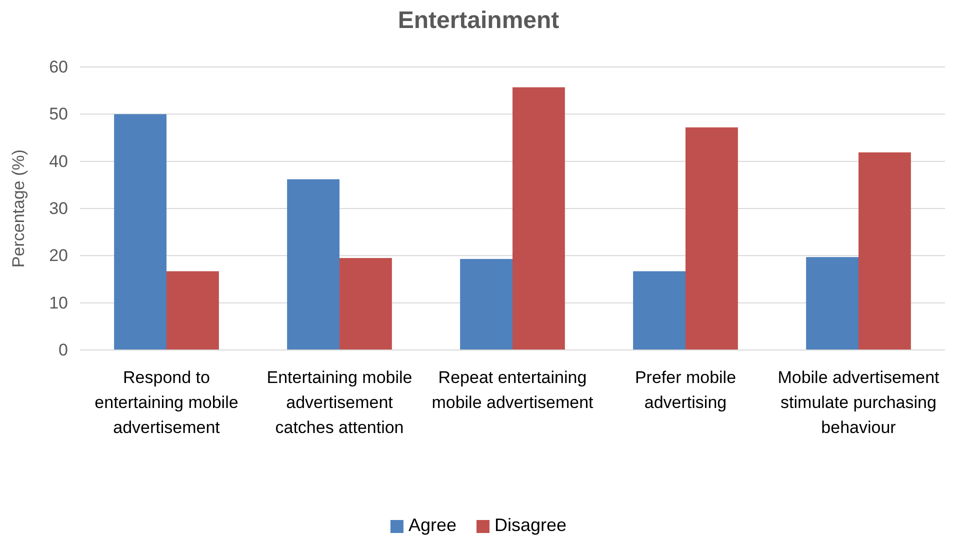 This screenshot has height=539, width=957. Describe the element at coordinates (63, 350) in the screenshot. I see `y-tick-label: 0` at that location.